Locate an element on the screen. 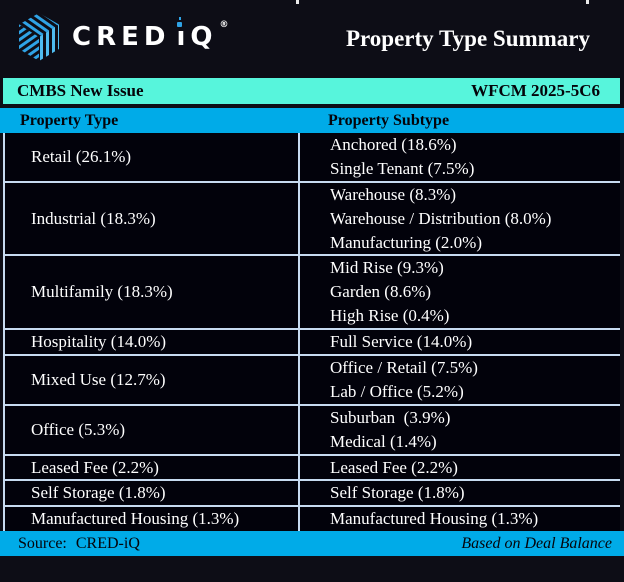 This screenshot has width=624, height=582. deal-category-label: CMBS New Issue is located at coordinates (80, 90).